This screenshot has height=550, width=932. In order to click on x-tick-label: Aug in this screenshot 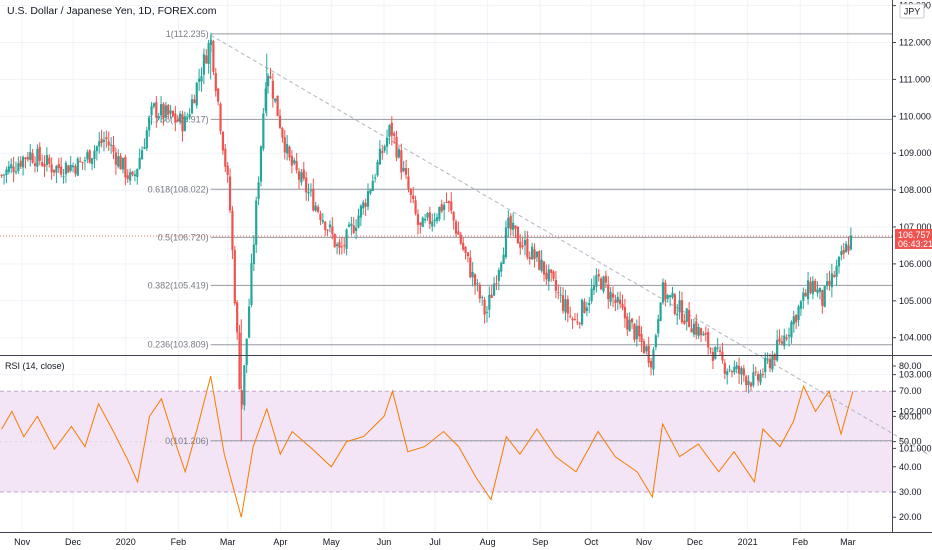, I will do `click(488, 542)`.